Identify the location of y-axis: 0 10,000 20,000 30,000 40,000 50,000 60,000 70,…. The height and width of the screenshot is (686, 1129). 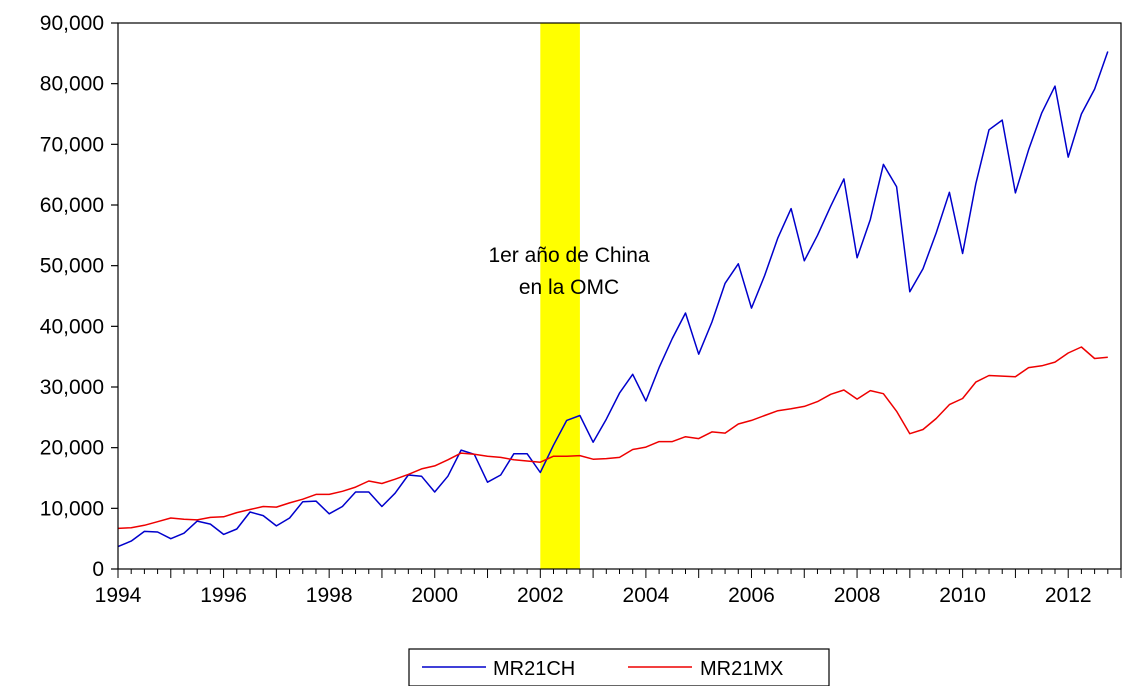
(79, 296).